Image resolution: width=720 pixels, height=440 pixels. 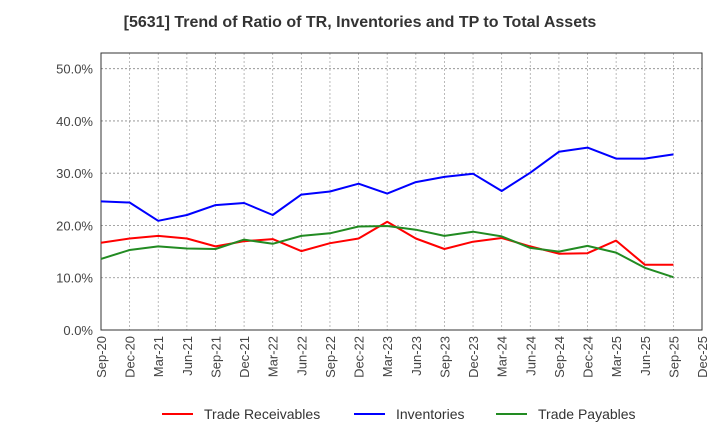 What do you see at coordinates (473, 357) in the screenshot?
I see `x-tick-label: Dec-23` at bounding box center [473, 357].